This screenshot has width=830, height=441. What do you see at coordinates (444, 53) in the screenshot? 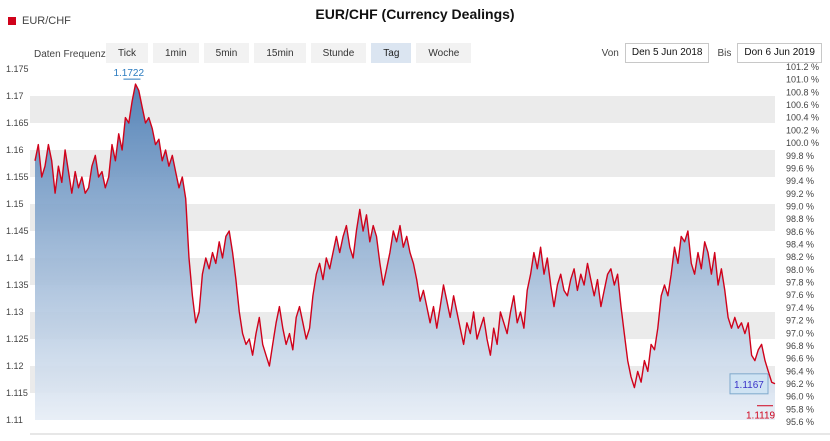
I see `freq-button-woche: Woche` at bounding box center [444, 53].